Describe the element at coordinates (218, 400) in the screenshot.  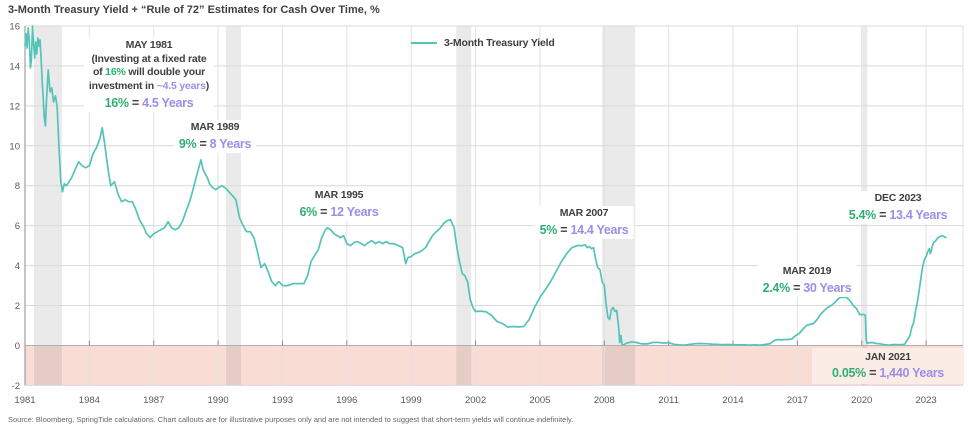
I see `x-tick-label: 1990` at that location.